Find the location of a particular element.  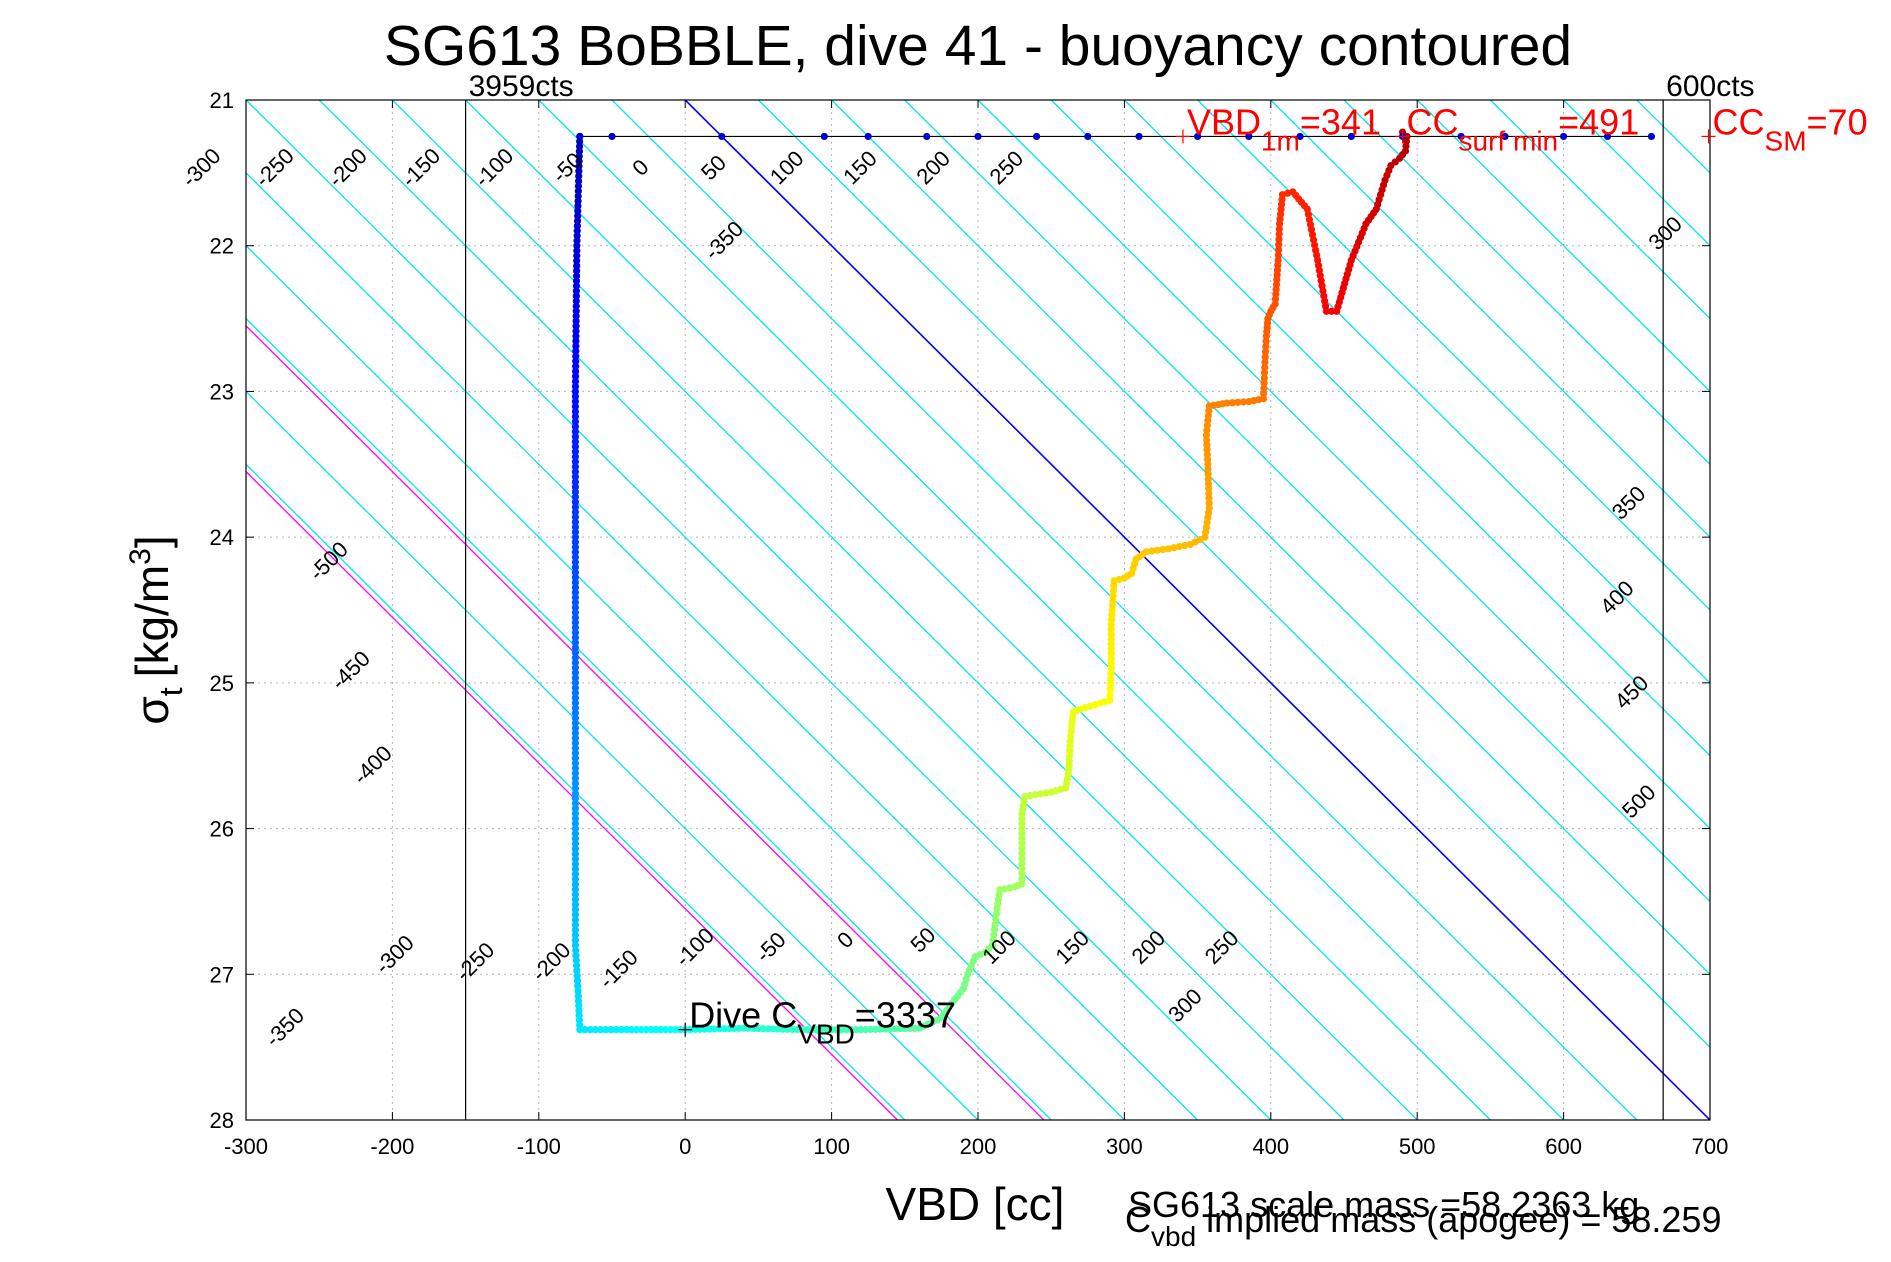

x-tick-label: -100 is located at coordinates (539, 1146).